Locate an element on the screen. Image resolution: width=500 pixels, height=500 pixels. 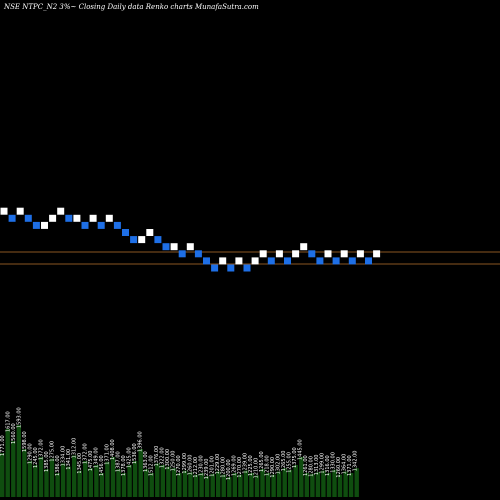
volume-label-59: 1316.00 is located at coordinates (328, 465).